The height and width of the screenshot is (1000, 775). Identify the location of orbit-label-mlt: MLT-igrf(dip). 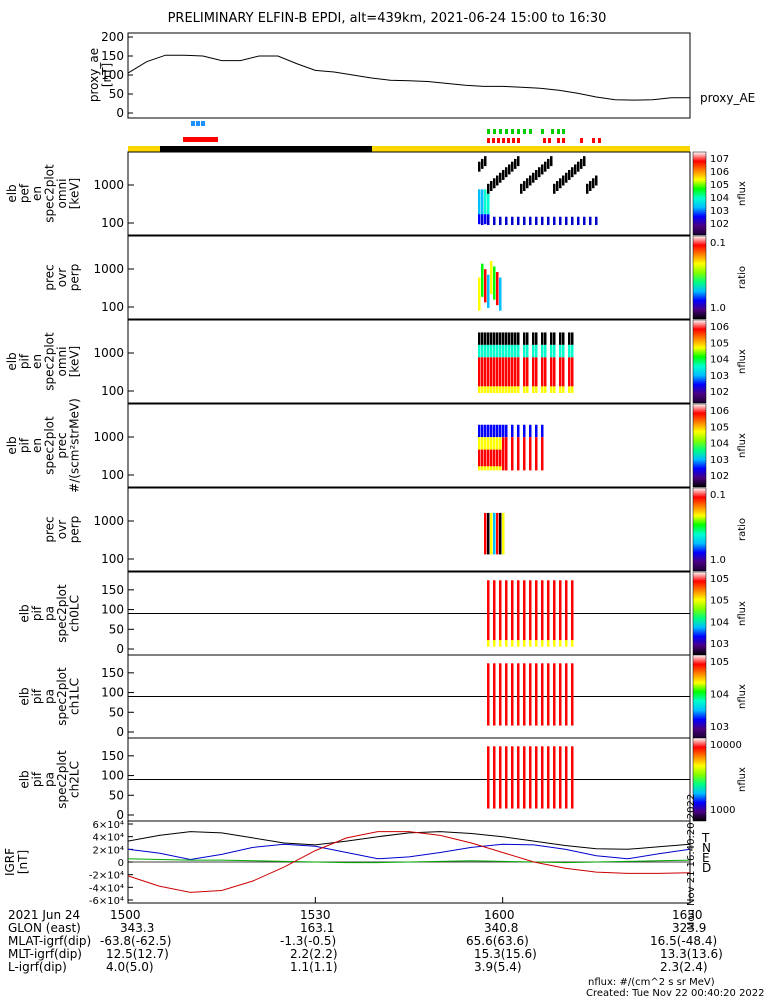
(45, 954).